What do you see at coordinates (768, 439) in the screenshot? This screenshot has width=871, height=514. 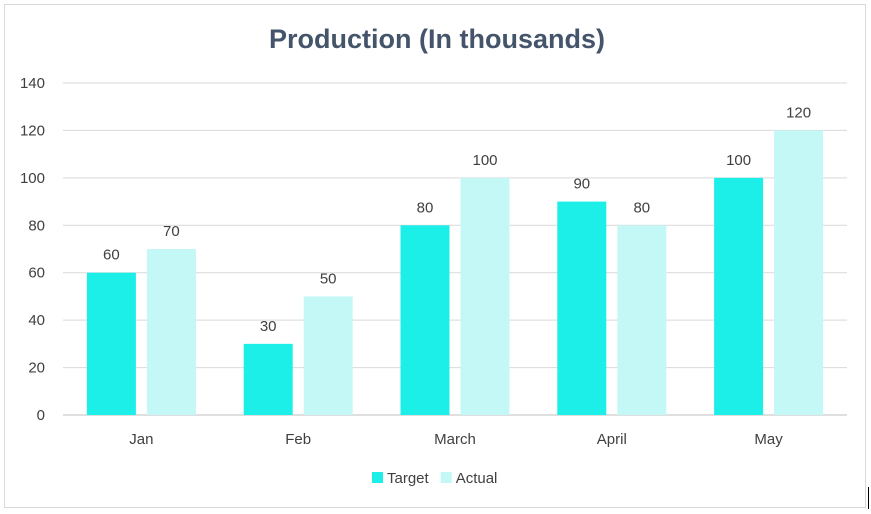 I see `x-category-label: May` at bounding box center [768, 439].